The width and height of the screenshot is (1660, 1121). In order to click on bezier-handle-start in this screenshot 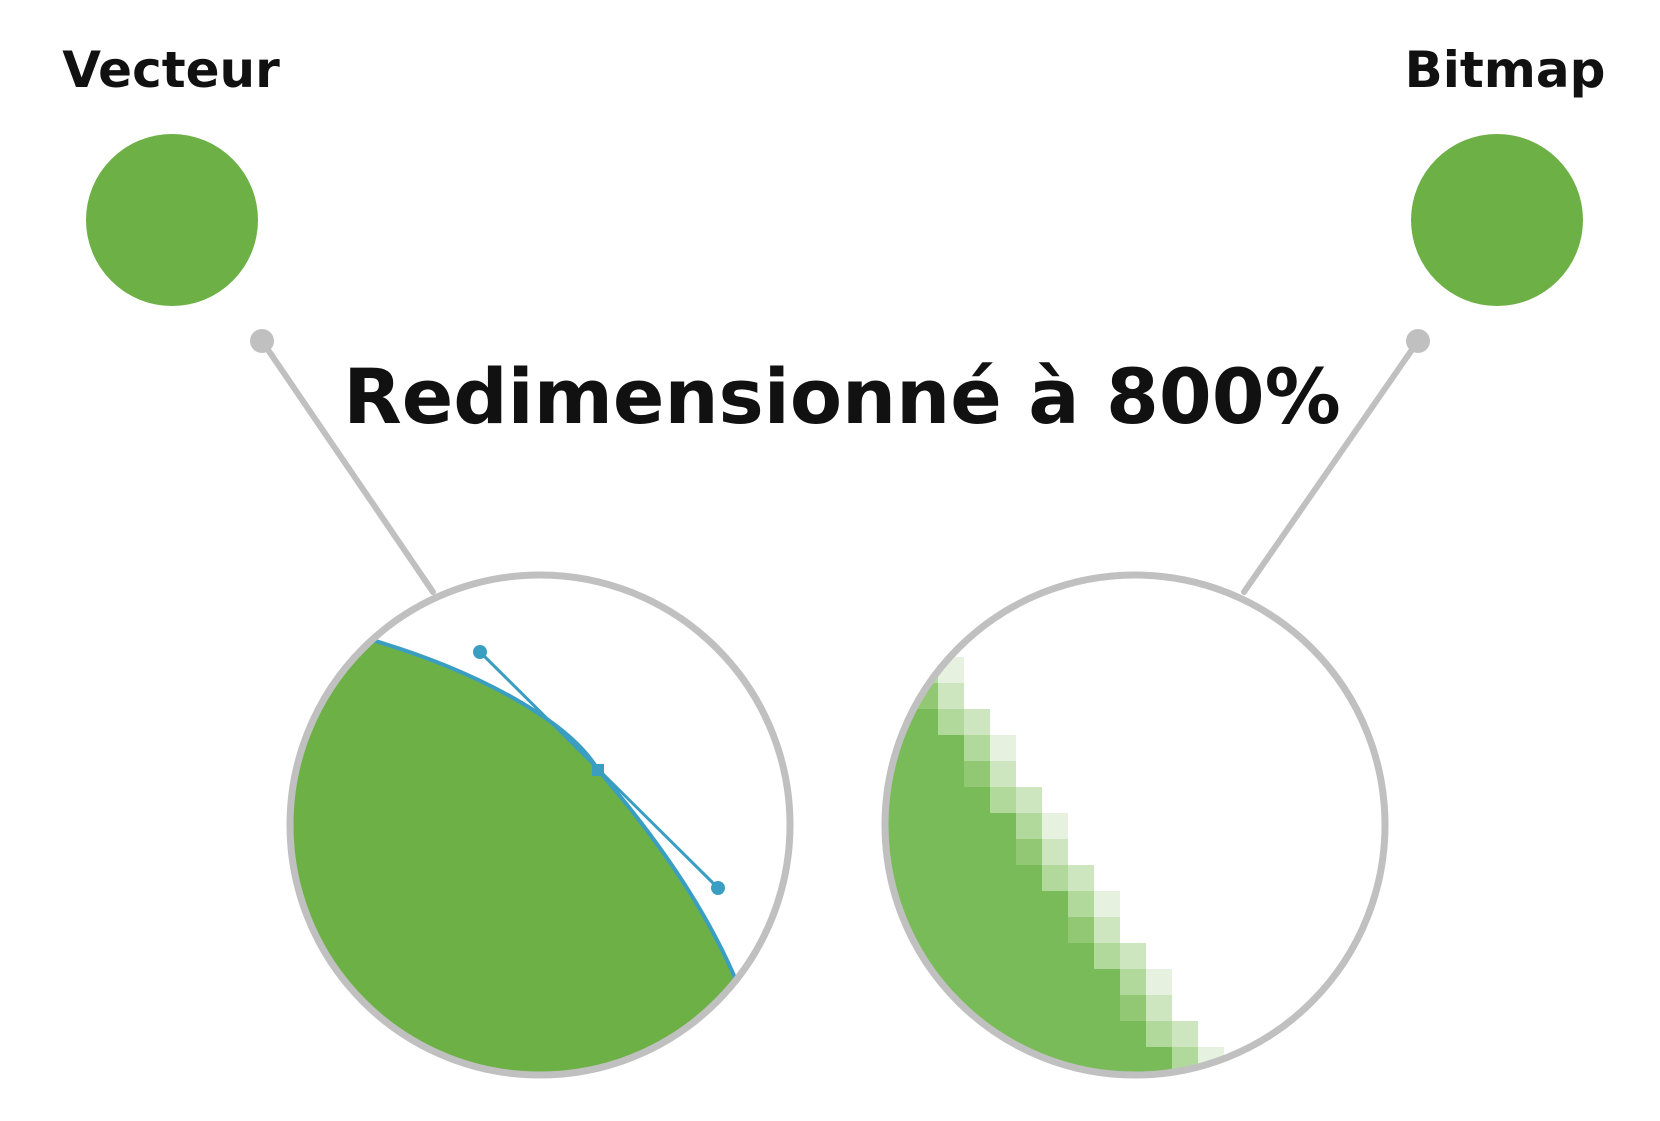, I will do `click(480, 652)`.